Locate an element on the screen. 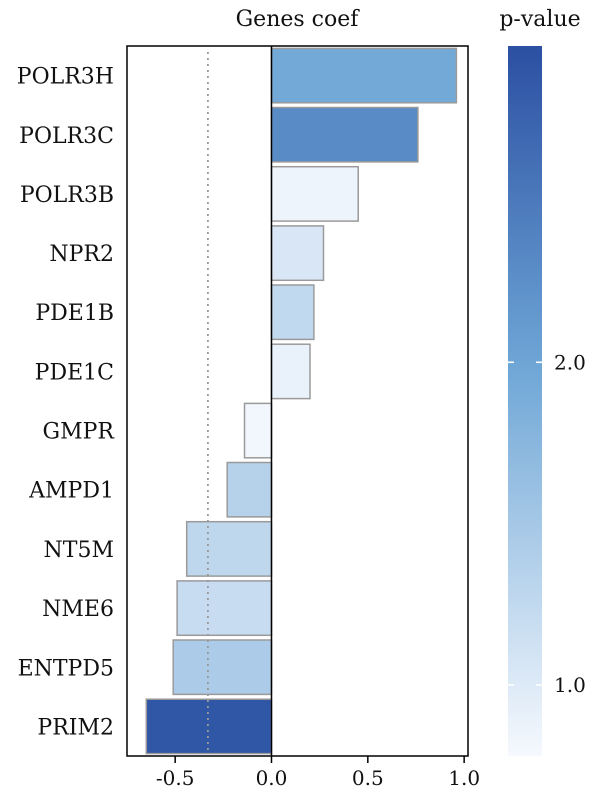  colorbar-ticks: 1.0 2.0 is located at coordinates (547, 523).